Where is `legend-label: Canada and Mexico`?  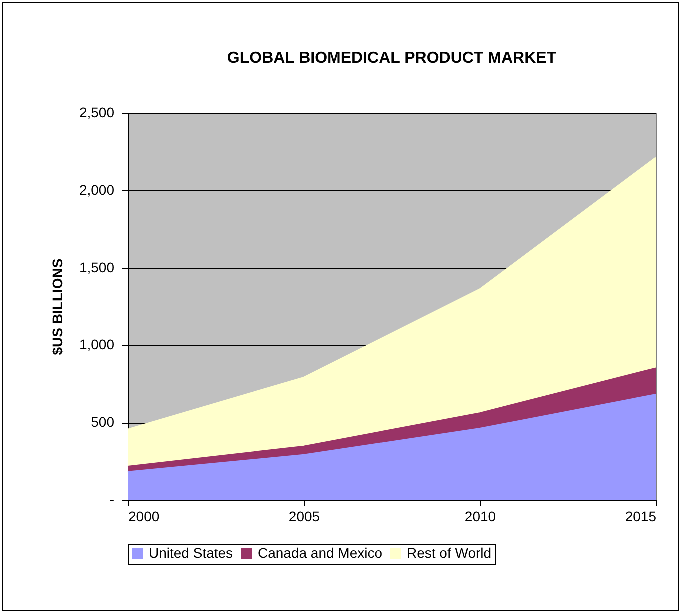
legend-label: Canada and Mexico is located at coordinates (320, 553).